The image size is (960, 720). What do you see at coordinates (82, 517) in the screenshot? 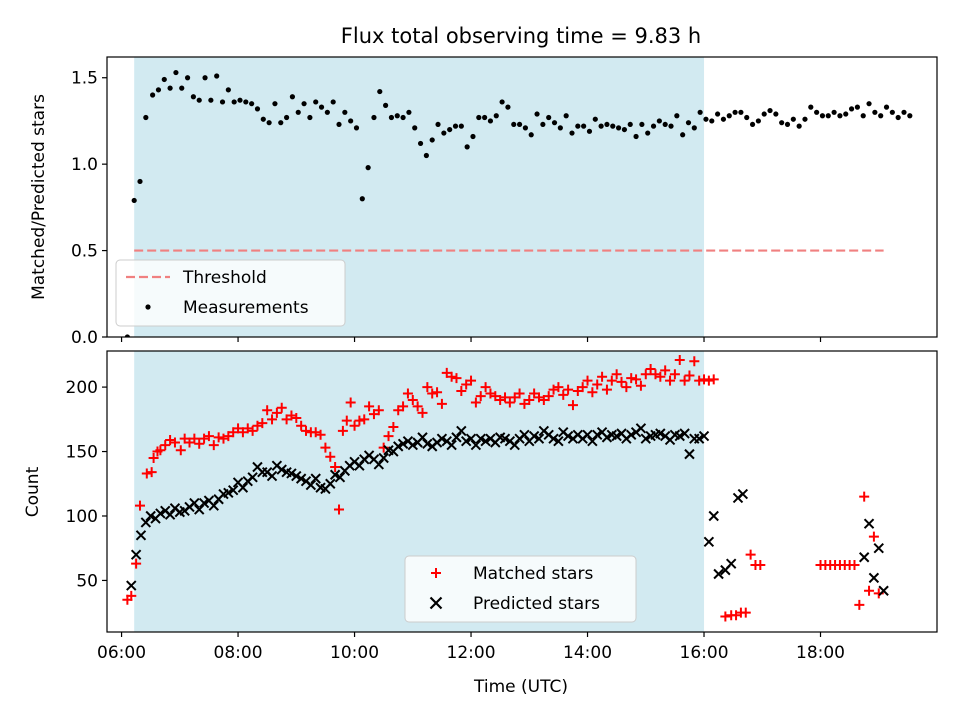
I see `y-tick-label: 100` at bounding box center [82, 517].